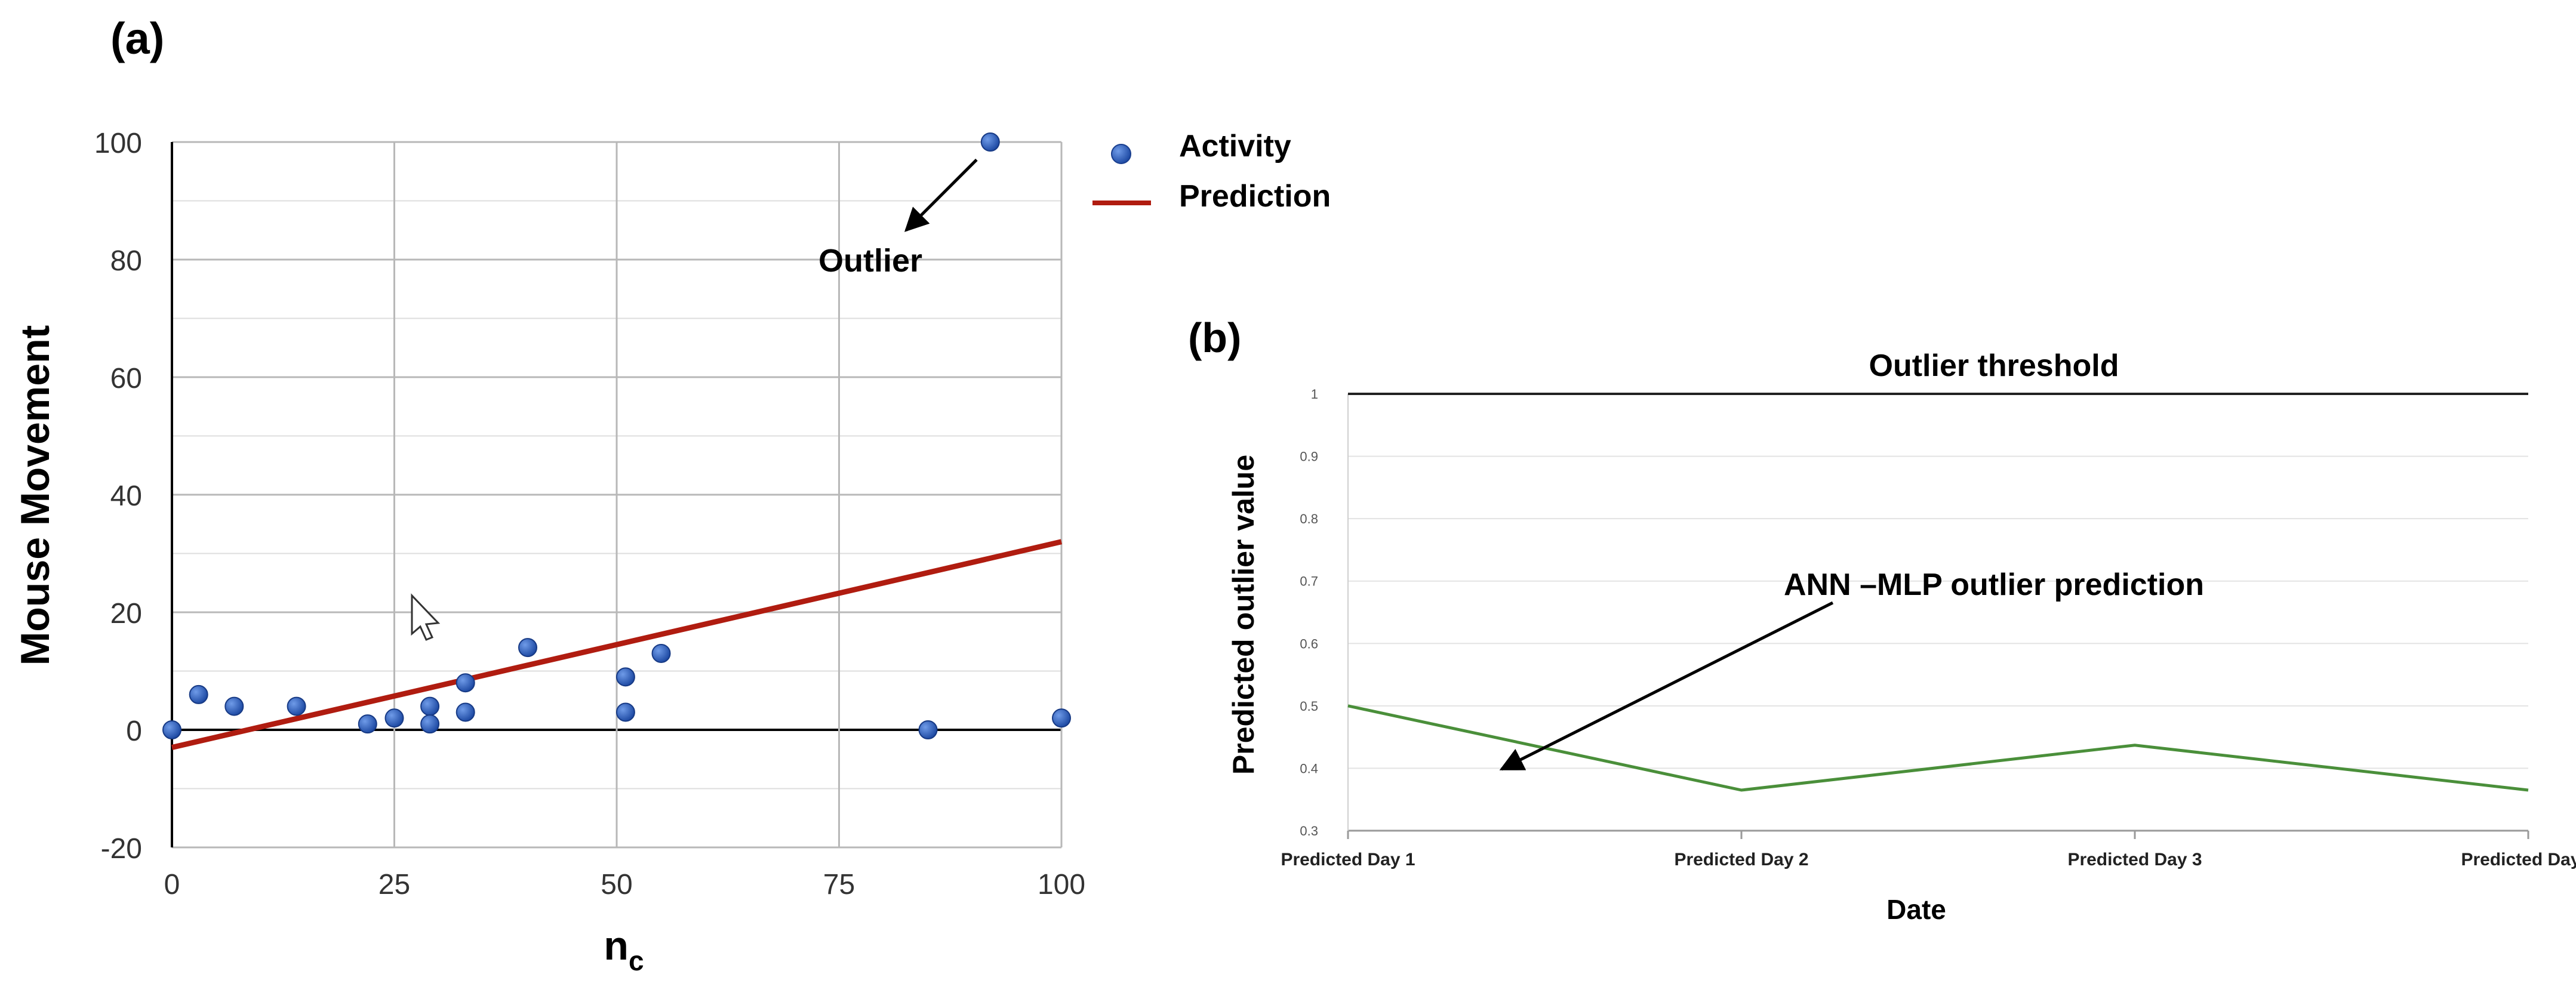 This screenshot has width=2576, height=993. I want to click on chart-a-x-ticks: 0 25 50 75 100, so click(624, 885).